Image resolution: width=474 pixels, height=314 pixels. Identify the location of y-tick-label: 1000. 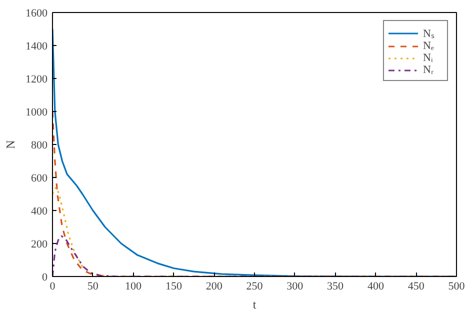
(37, 112).